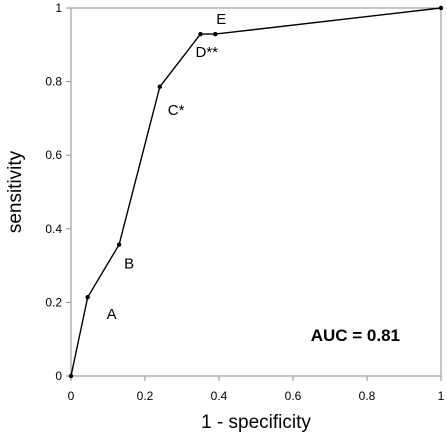 This screenshot has width=447, height=438. I want to click on x-tick-label: 0.4, so click(219, 396).